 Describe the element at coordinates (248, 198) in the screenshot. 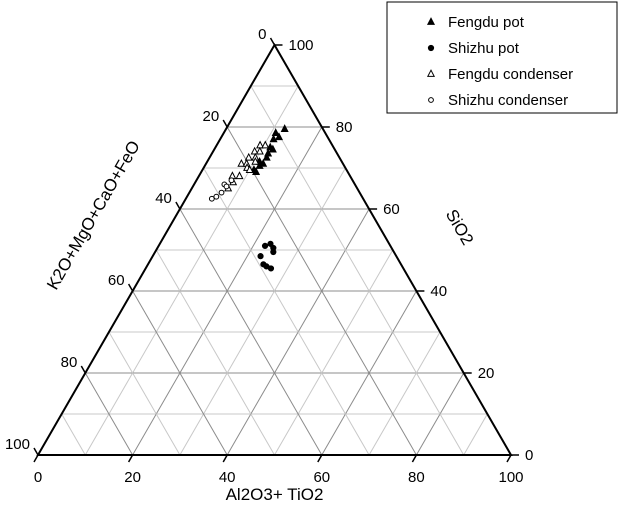

I see `data-points` at that location.